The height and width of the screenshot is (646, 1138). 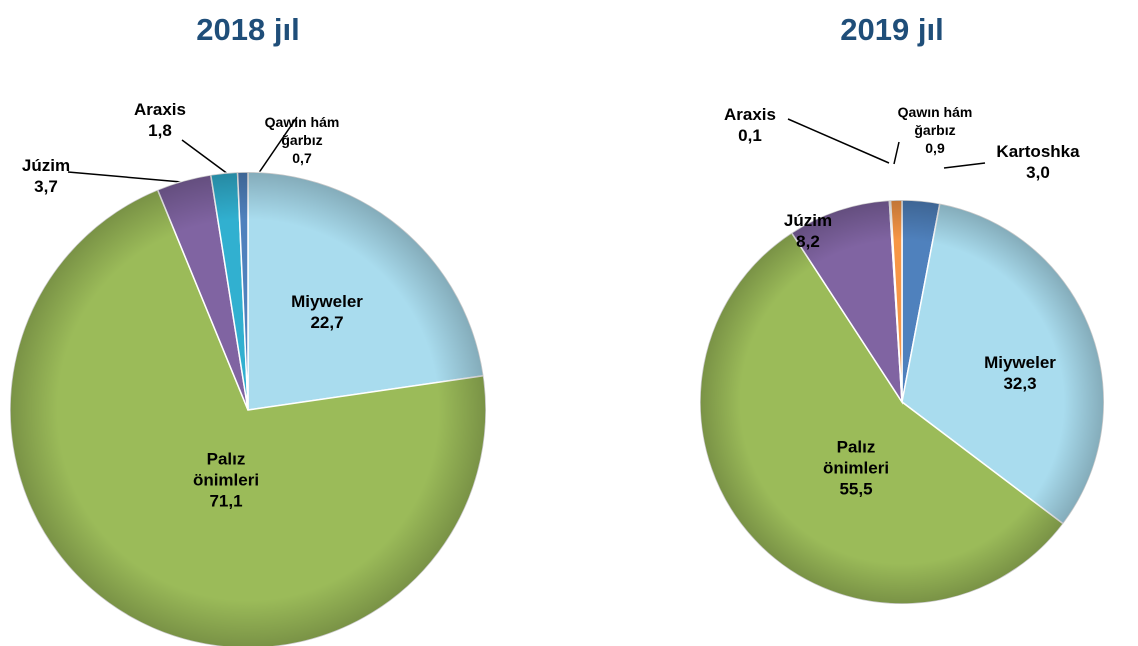 I want to click on slice-label: Palız önimleri 55,5, so click(x=856, y=468).